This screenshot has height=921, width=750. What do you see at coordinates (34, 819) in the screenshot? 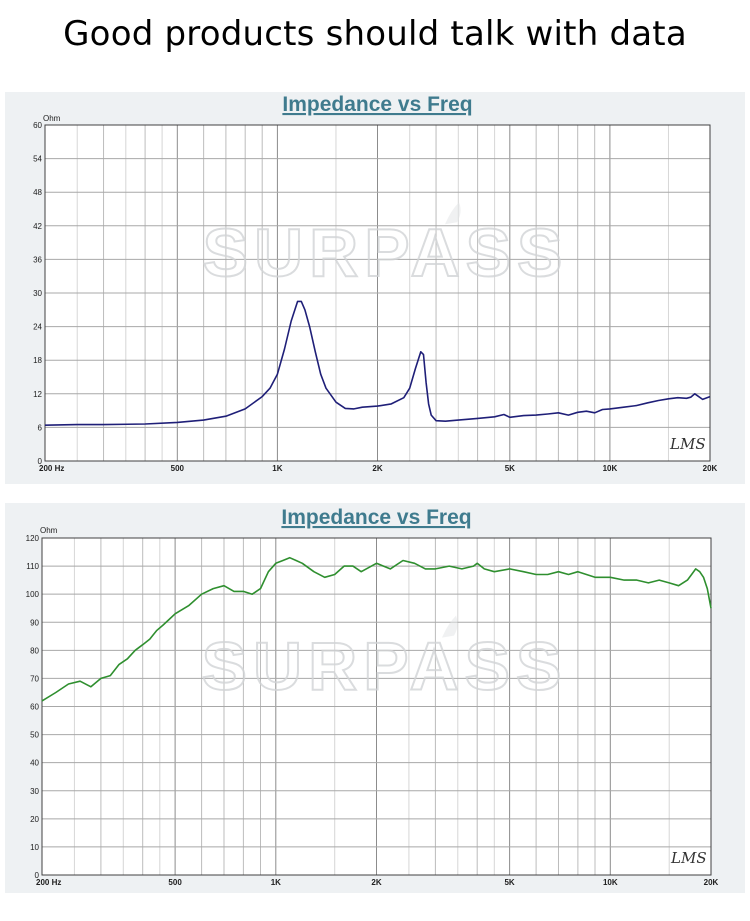
I see `y-tick-label: 20` at bounding box center [34, 819].